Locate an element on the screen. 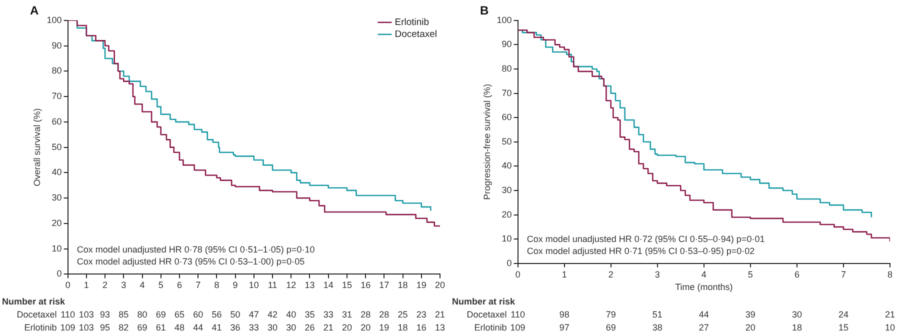  legend-label: Docetaxel is located at coordinates (416, 34).